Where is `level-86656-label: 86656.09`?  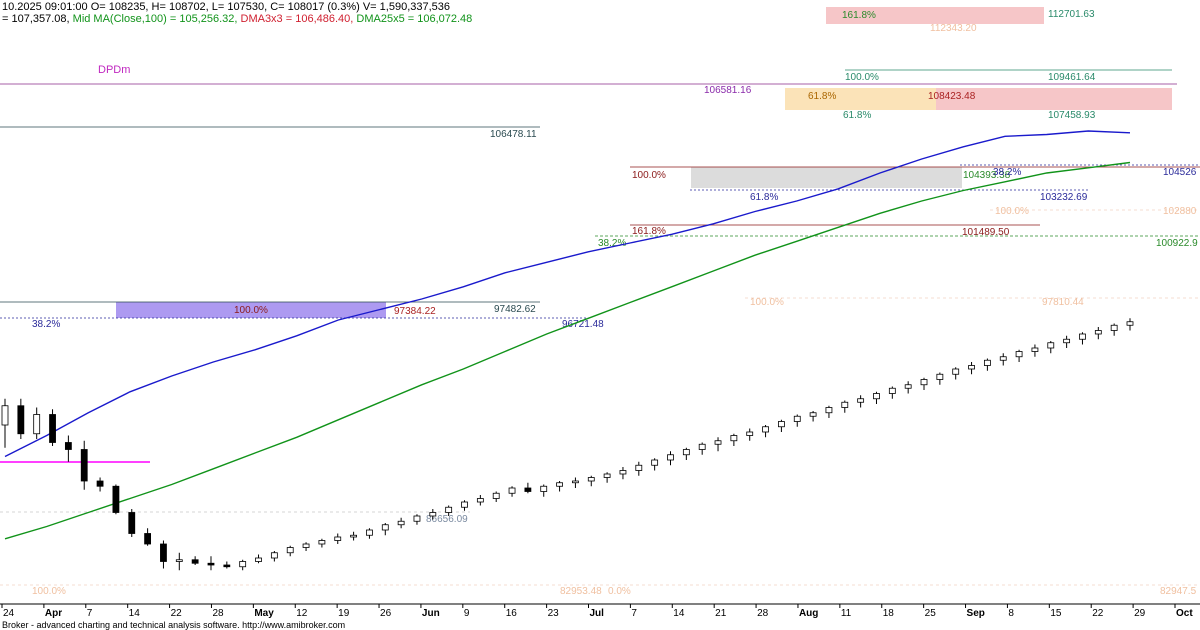 level-86656-label: 86656.09 is located at coordinates (447, 519).